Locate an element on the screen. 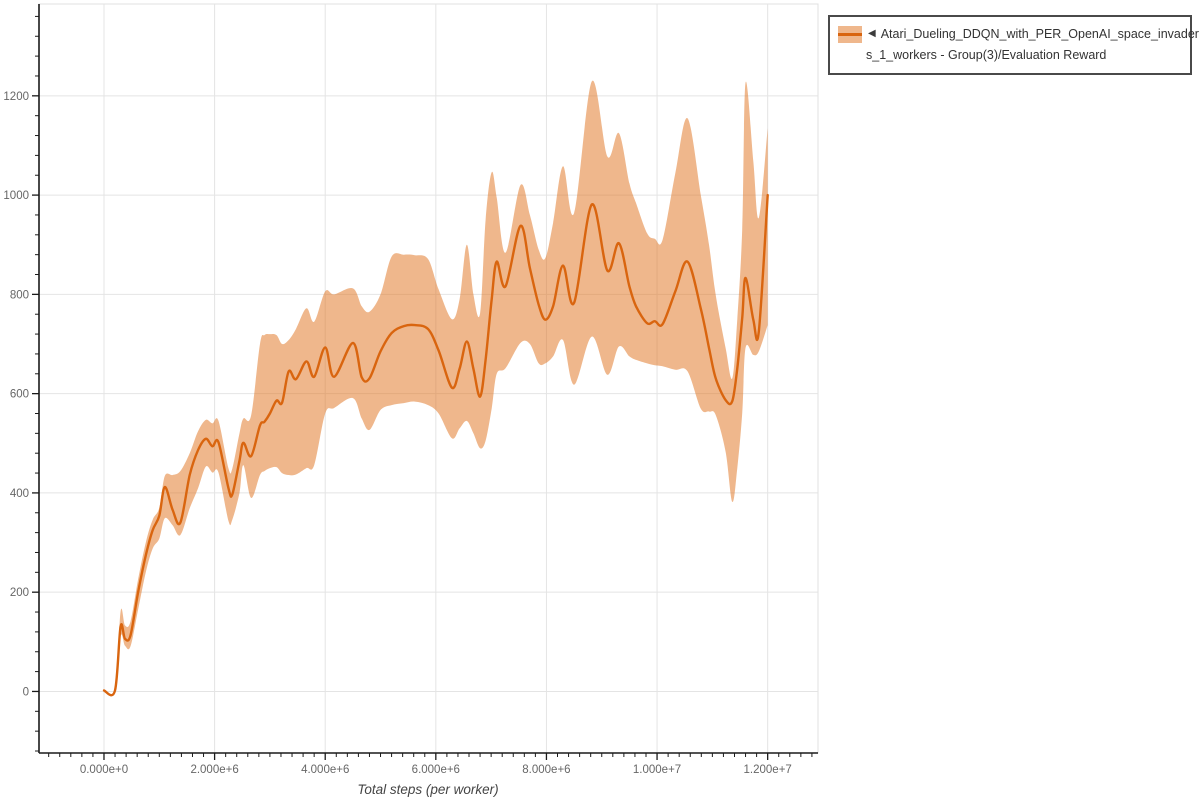 This screenshot has width=1200, height=800. x-axis-title: Total steps (per worker) is located at coordinates (427, 789).